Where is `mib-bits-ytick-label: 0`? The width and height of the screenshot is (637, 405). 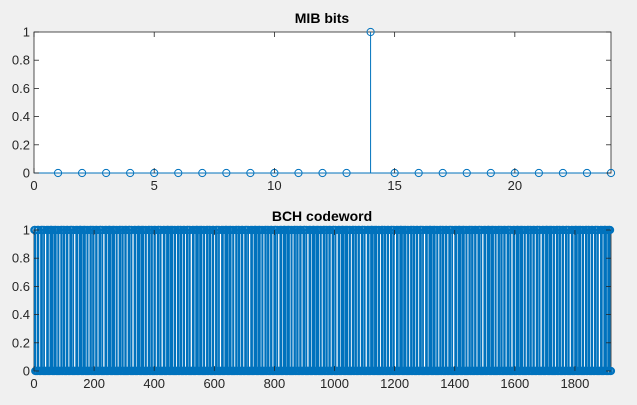 mib-bits-ytick-label: 0 is located at coordinates (26, 173).